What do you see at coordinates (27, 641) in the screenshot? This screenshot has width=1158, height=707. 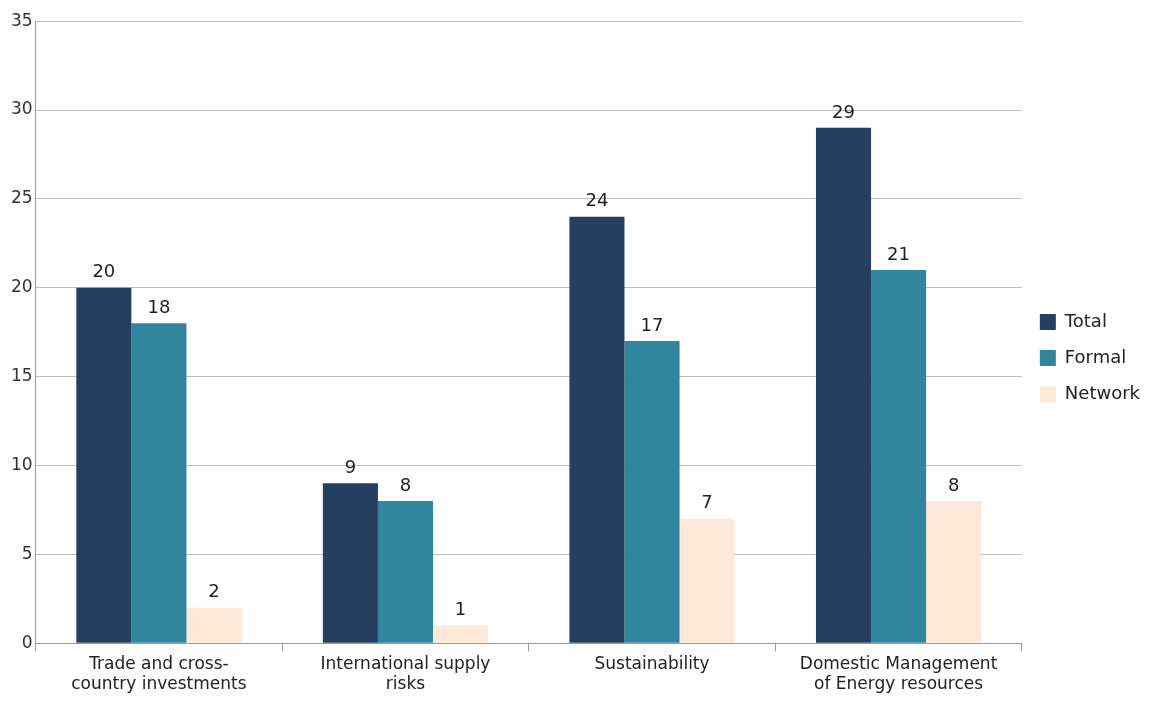 I see `y-tick-label: 0` at bounding box center [27, 641].